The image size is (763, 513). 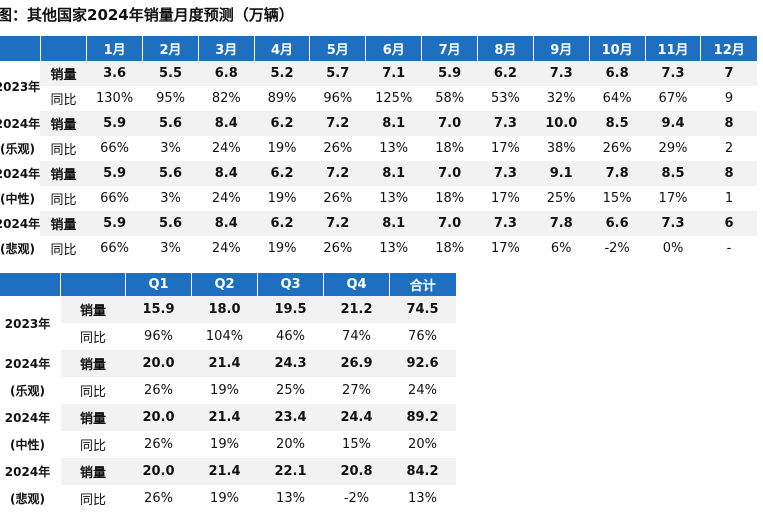 I want to click on sales-cell: 74.5, so click(x=422, y=309).